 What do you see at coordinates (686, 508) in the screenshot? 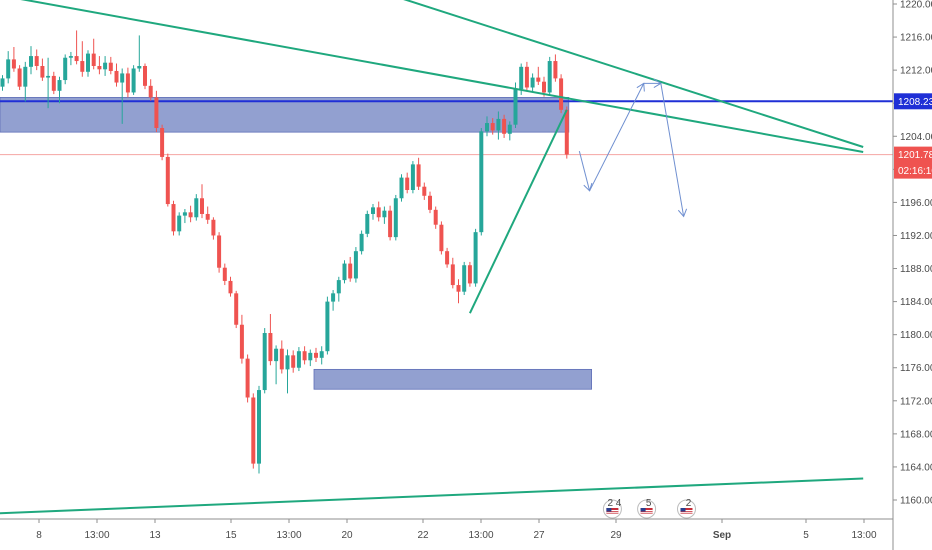
I see `economic-event-flag-icon: 2` at bounding box center [686, 508].